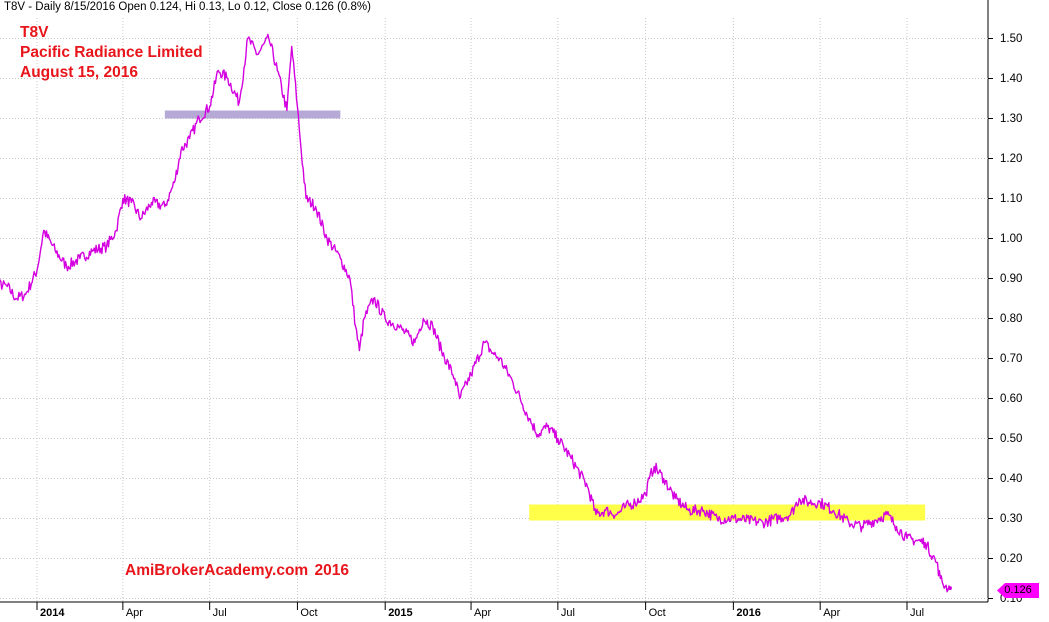 The height and width of the screenshot is (622, 1049). I want to click on resistance-zone, so click(252, 114).